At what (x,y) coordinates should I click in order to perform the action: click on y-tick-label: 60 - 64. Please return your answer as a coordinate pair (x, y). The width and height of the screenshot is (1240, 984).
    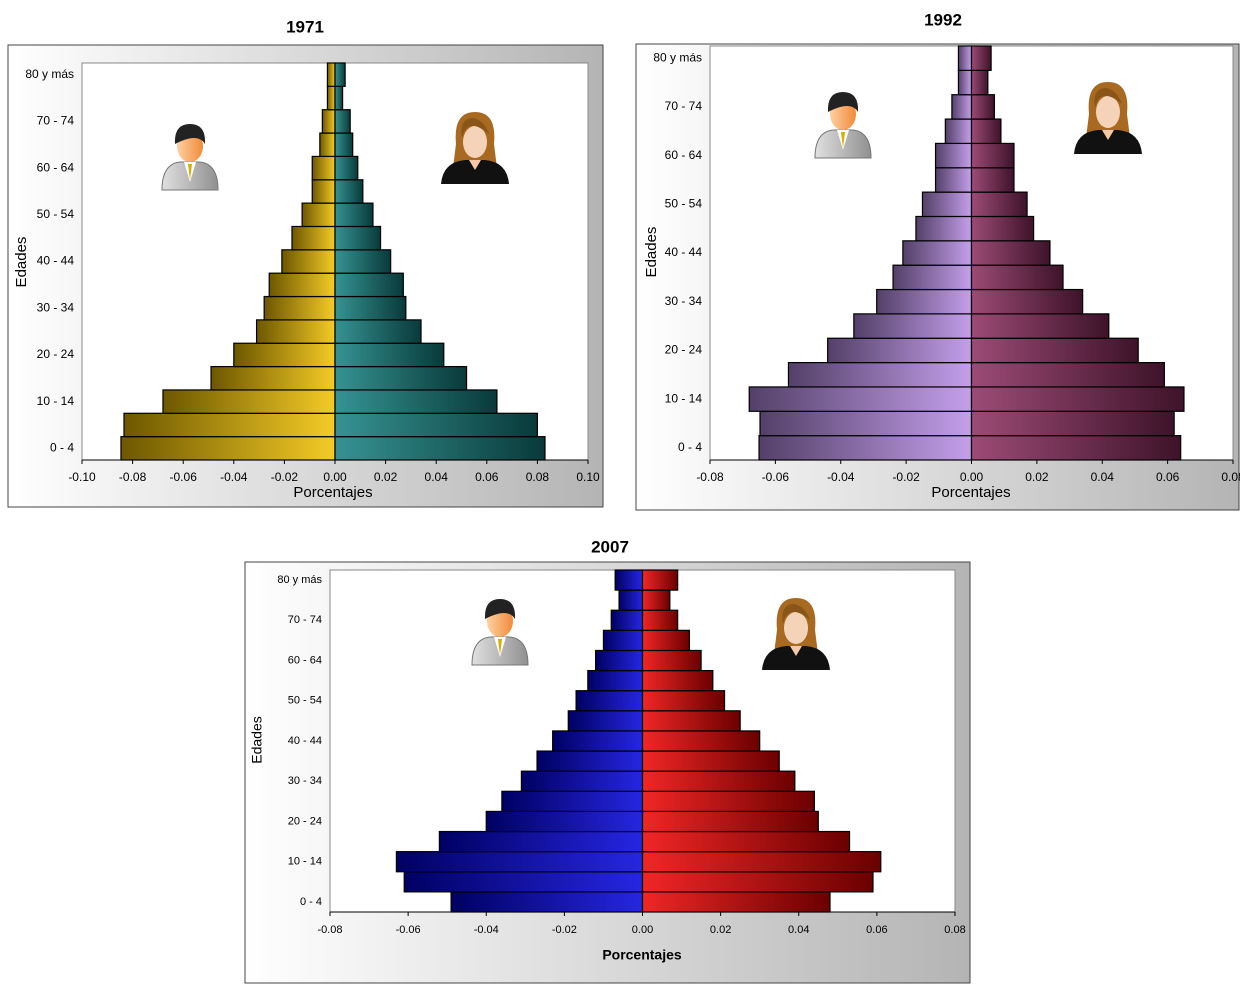
    Looking at the image, I should click on (305, 660).